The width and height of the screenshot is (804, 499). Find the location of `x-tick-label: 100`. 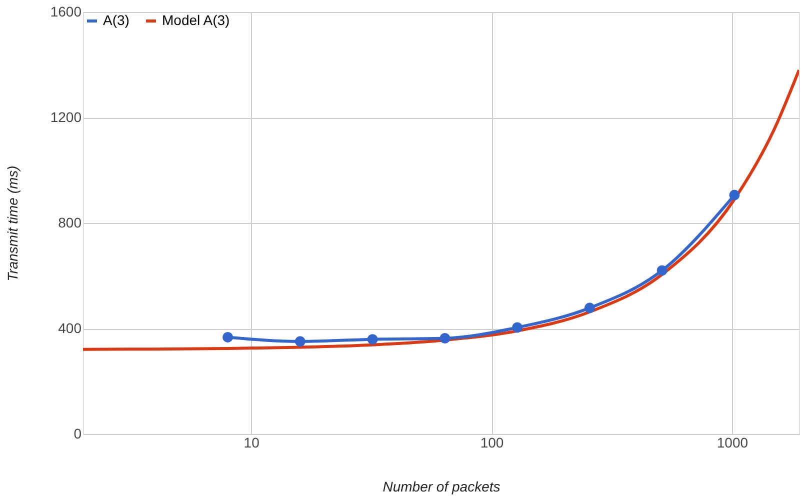

x-tick-label: 100 is located at coordinates (492, 442).